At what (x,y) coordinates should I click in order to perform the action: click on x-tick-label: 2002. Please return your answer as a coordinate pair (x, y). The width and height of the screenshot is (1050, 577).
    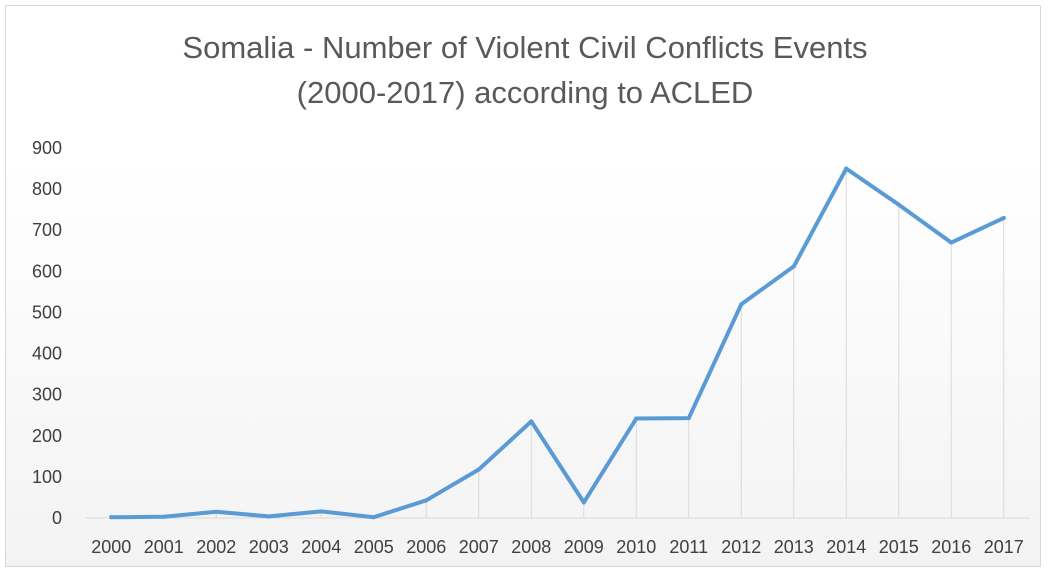
    Looking at the image, I should click on (216, 547).